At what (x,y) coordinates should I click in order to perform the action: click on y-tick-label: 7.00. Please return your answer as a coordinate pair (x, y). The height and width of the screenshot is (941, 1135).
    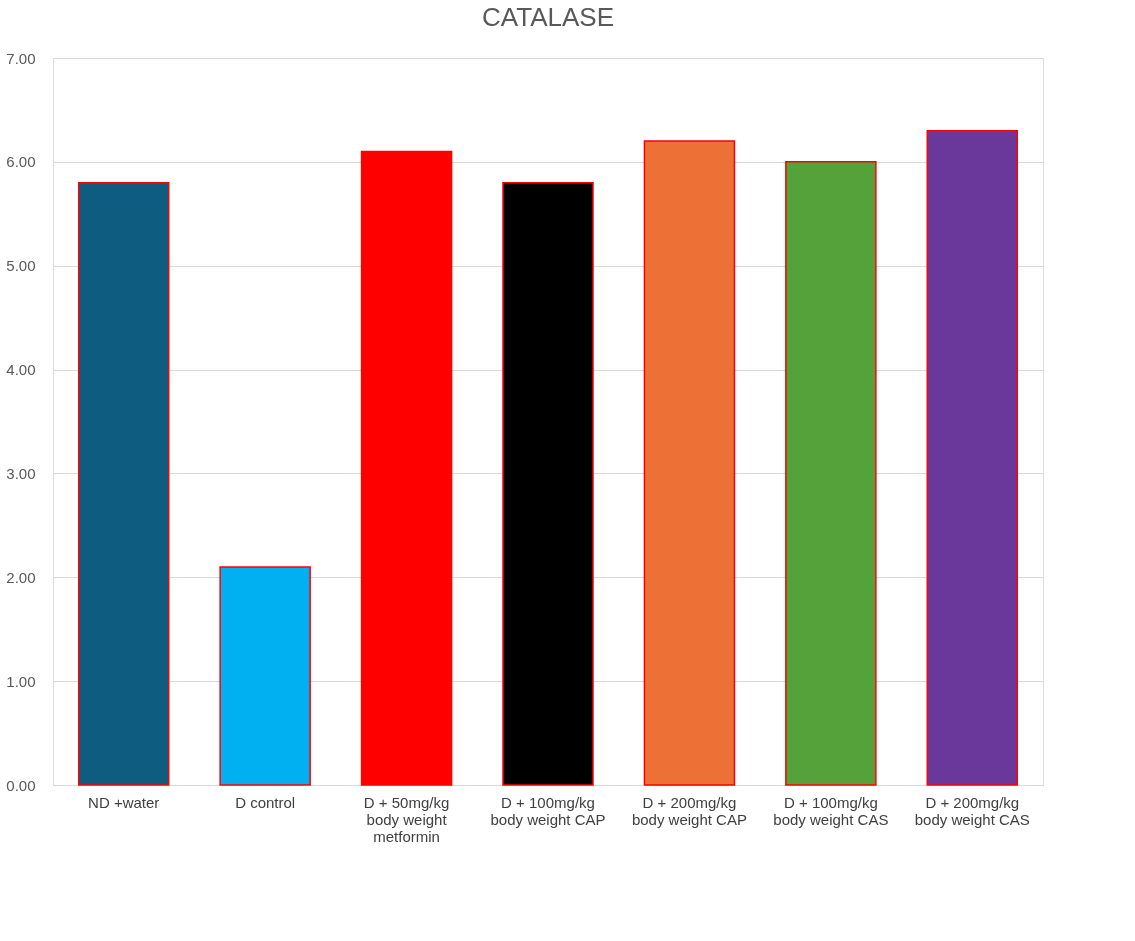
    Looking at the image, I should click on (21, 58).